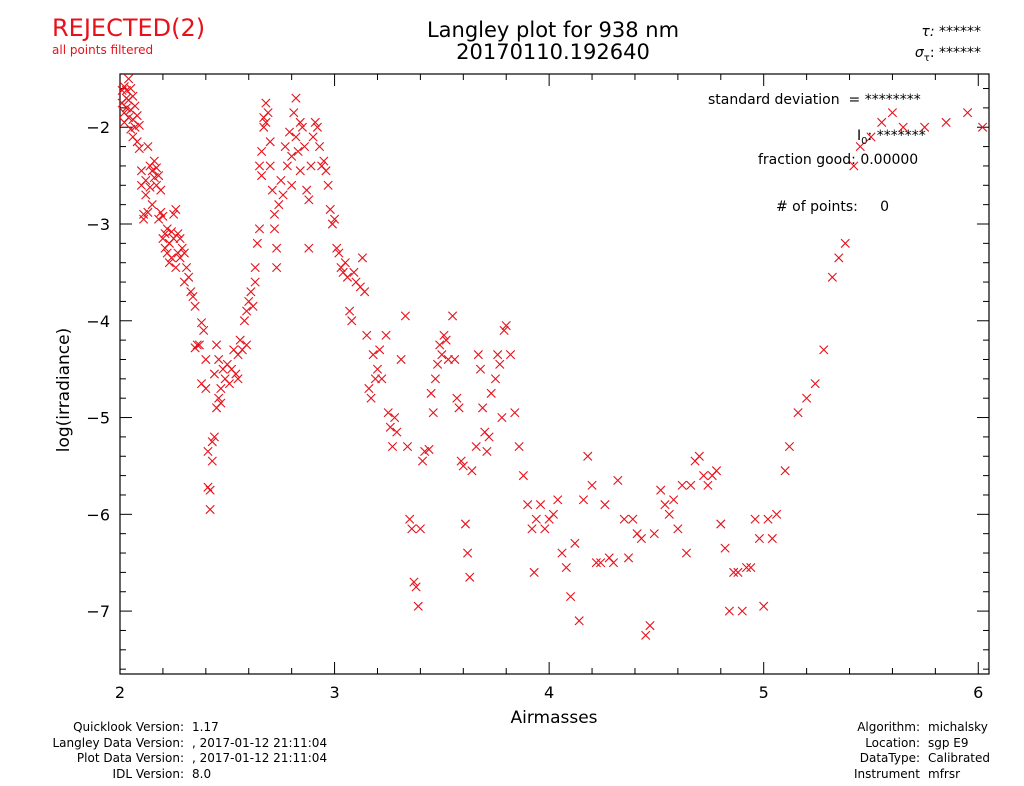 This screenshot has height=786, width=1024. I want to click on y-tick-label: −6, so click(98, 514).